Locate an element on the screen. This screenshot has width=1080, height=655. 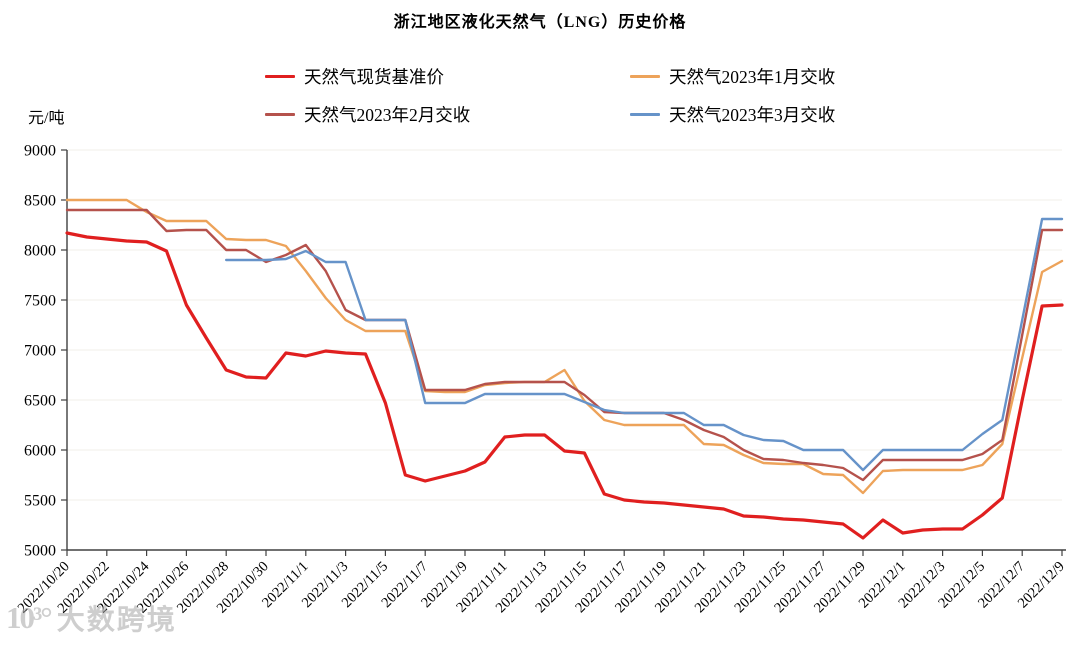
legend-item-jan2023: 天然气2023年1月交收 is located at coordinates (732, 76).